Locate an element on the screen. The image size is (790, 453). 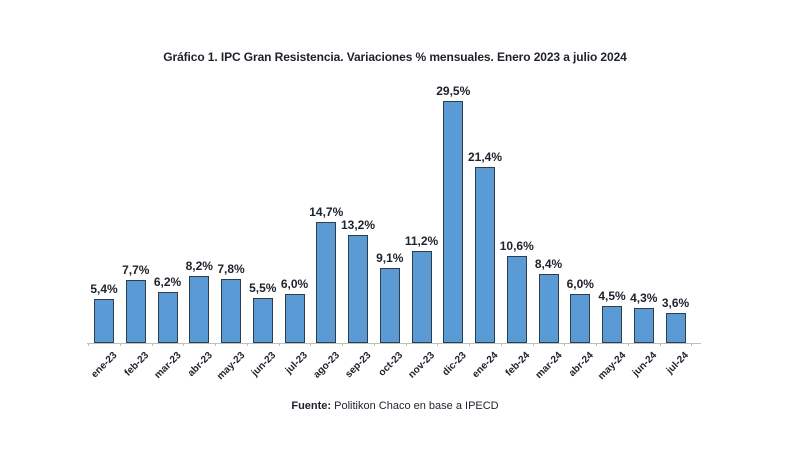
value-label: 5,5% is located at coordinates (263, 288).